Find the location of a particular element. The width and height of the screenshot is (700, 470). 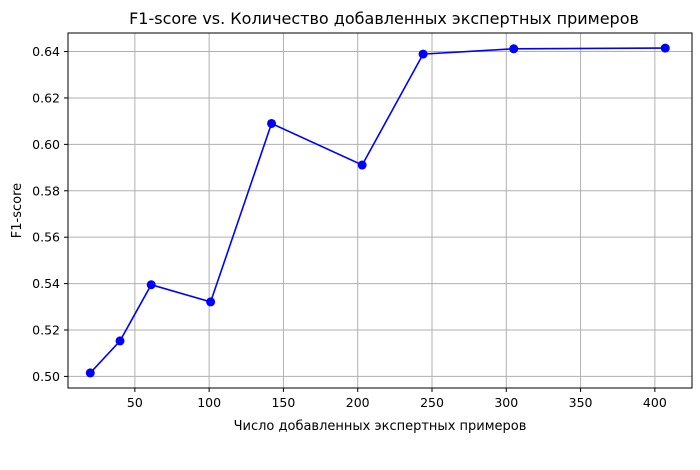

x-tick-label: 350 is located at coordinates (581, 402).